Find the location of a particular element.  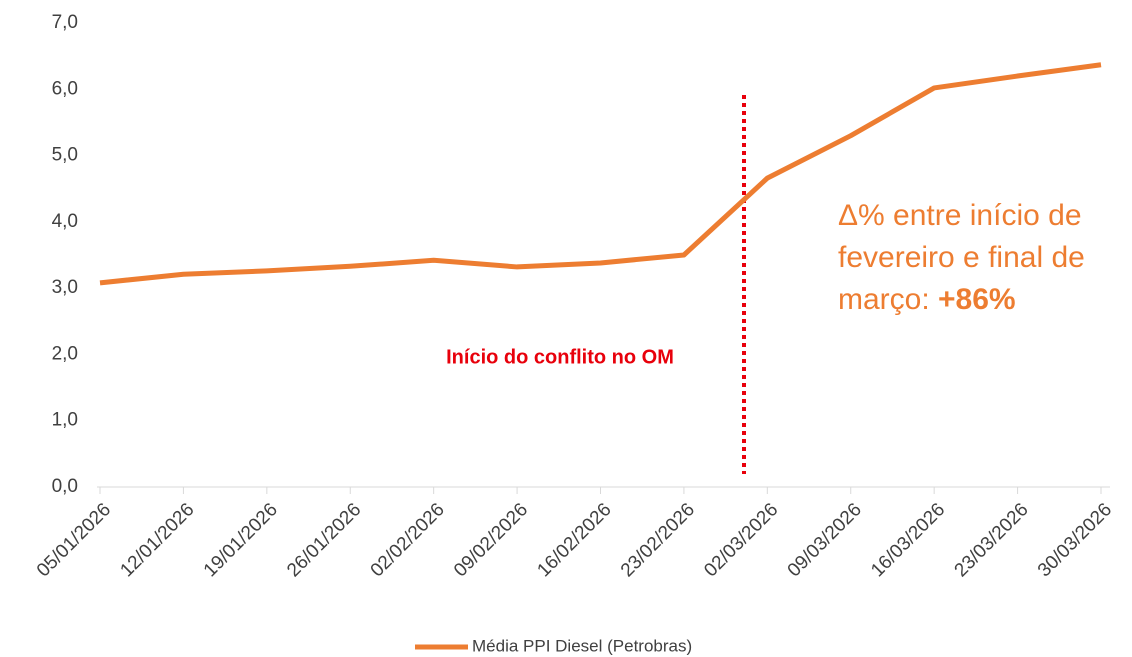

x-tick-label: 09/03/2026 is located at coordinates (825, 540).